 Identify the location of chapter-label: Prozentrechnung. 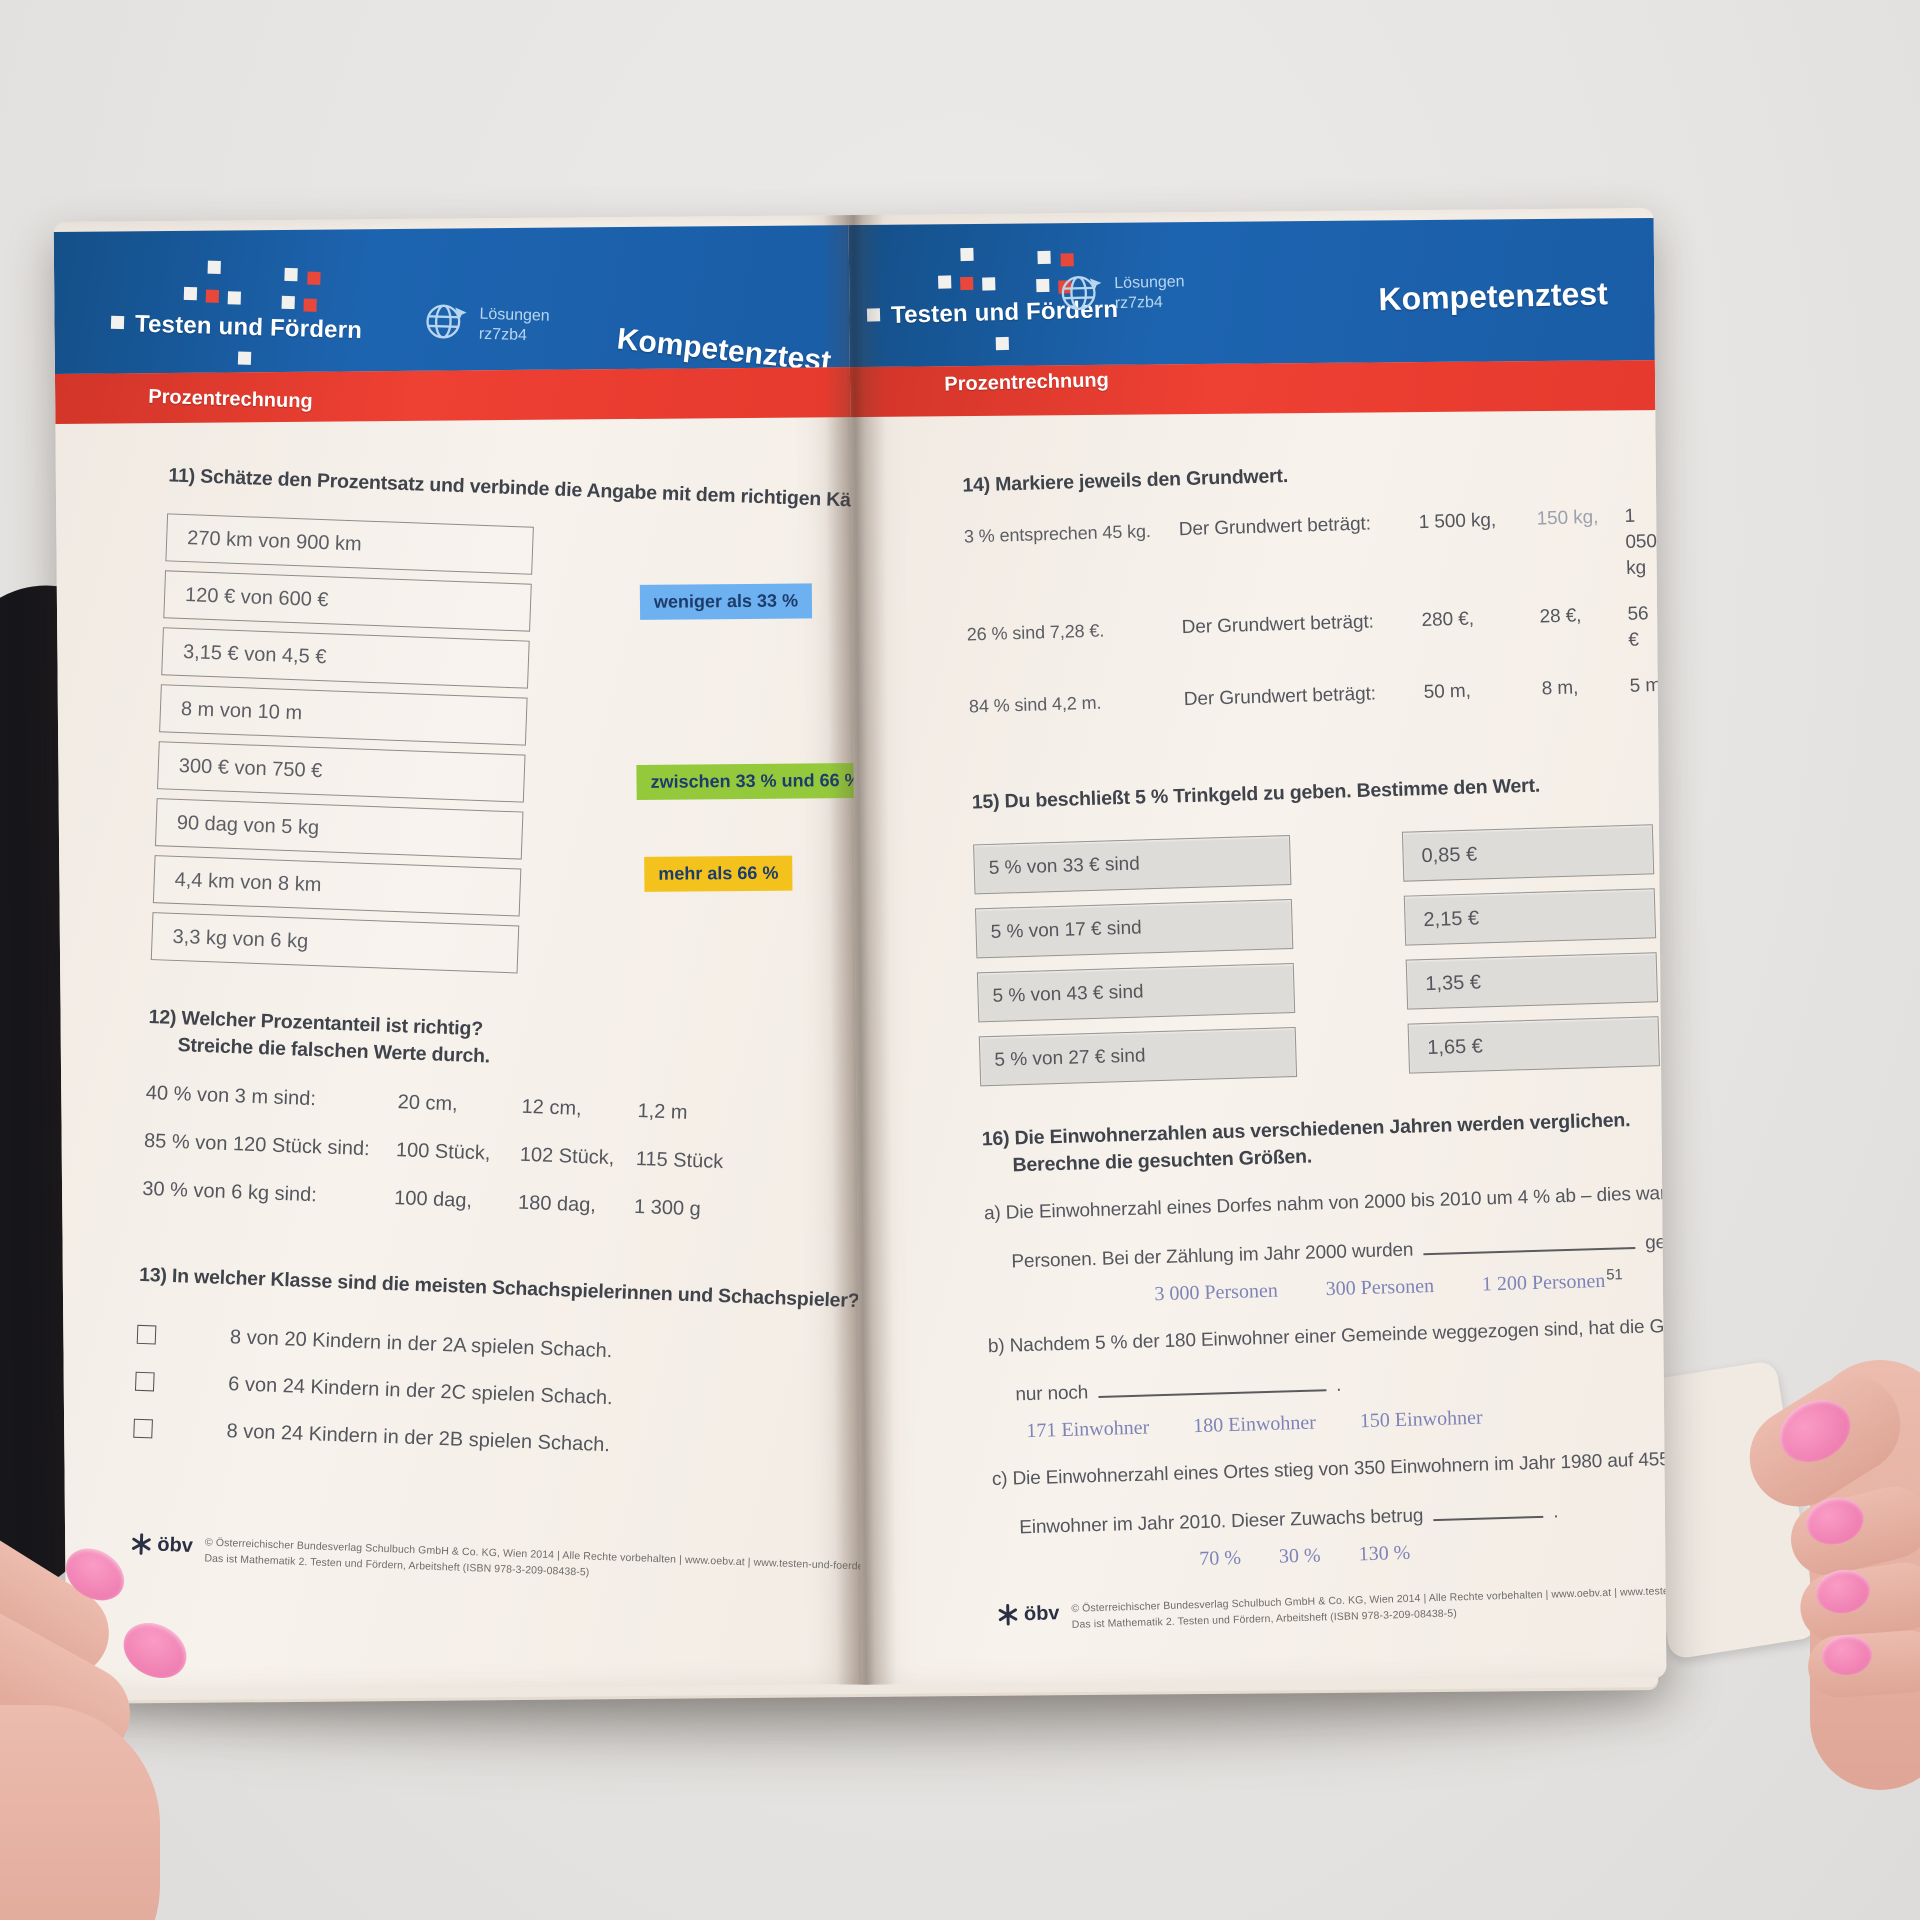
(230, 399).